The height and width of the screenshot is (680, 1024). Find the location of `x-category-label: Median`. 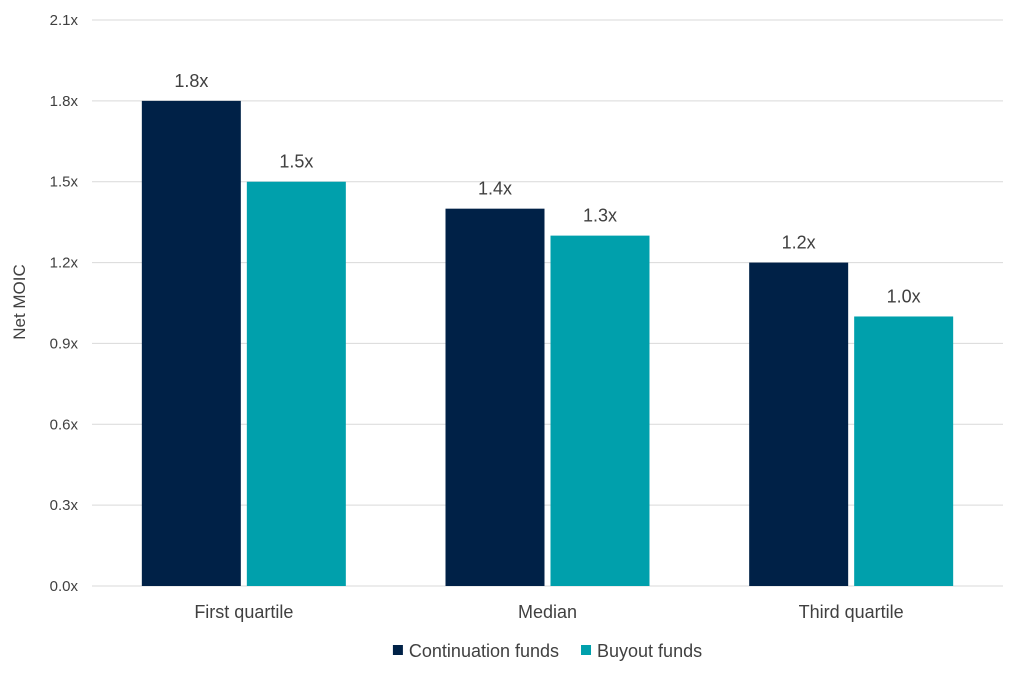

x-category-label: Median is located at coordinates (547, 612).